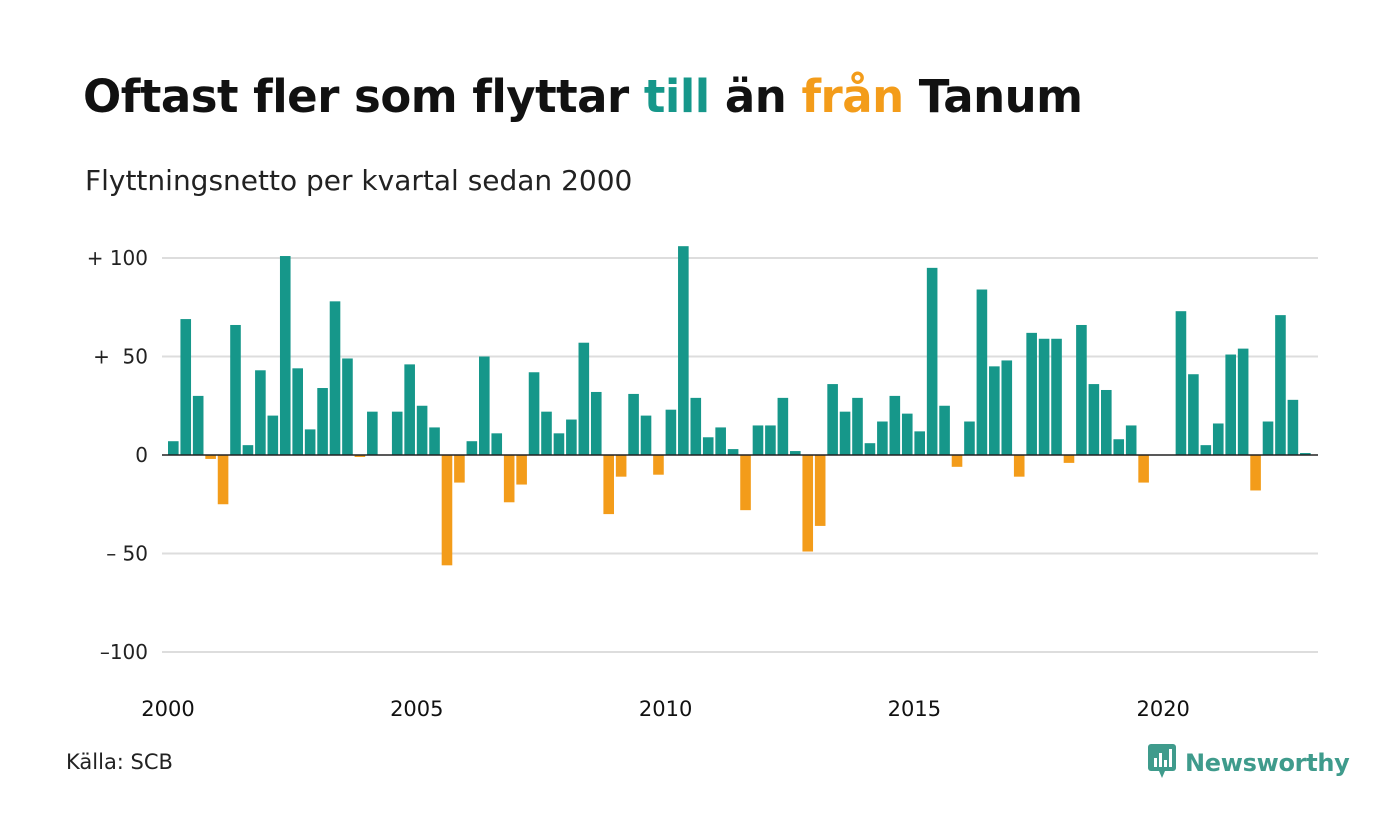  I want to click on source-note: Källa: SCB, so click(119, 762).